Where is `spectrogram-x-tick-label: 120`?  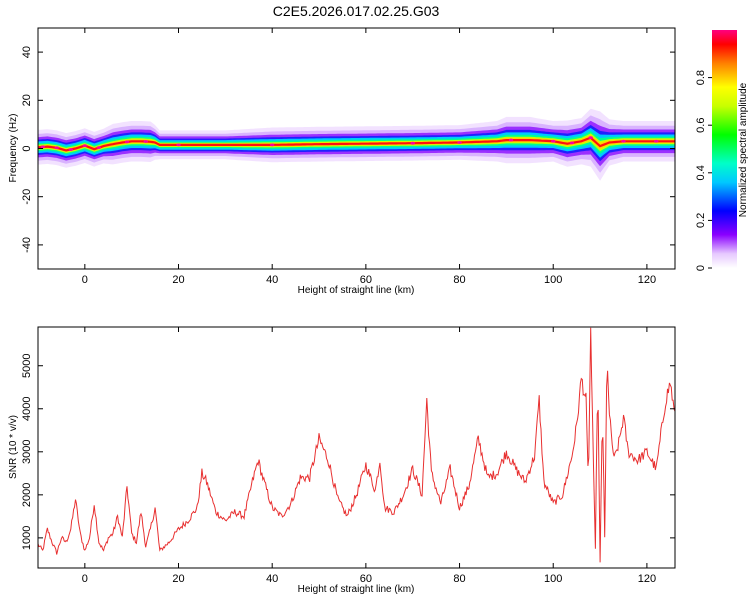
spectrogram-x-tick-label: 120 is located at coordinates (647, 280).